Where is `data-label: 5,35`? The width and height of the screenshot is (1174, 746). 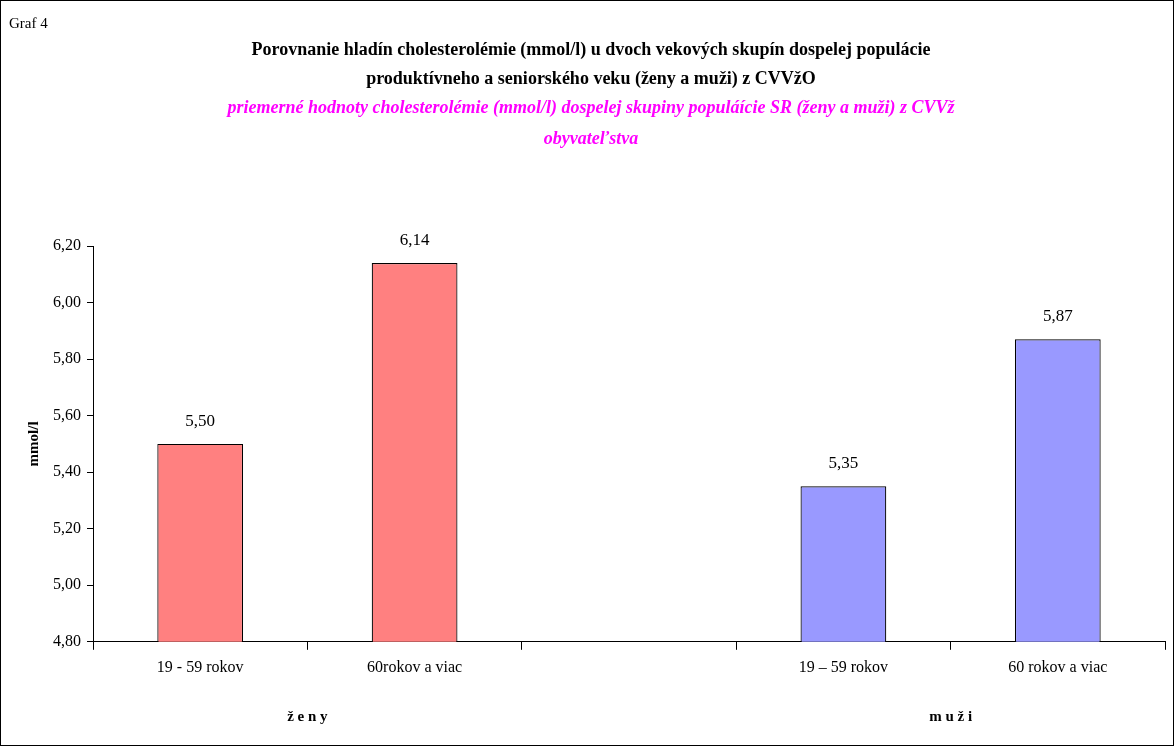
data-label: 5,35 is located at coordinates (843, 463).